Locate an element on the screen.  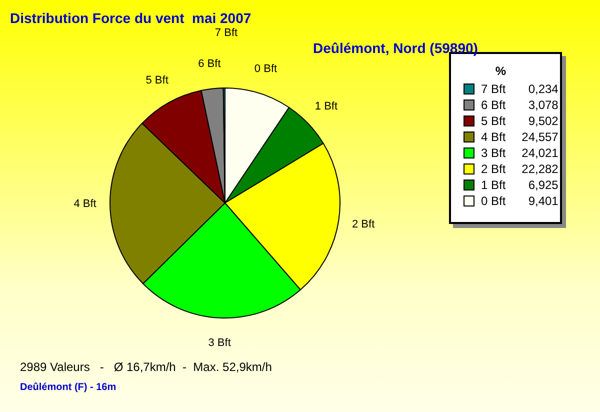
legend-label: 0 Bft is located at coordinates (493, 201).